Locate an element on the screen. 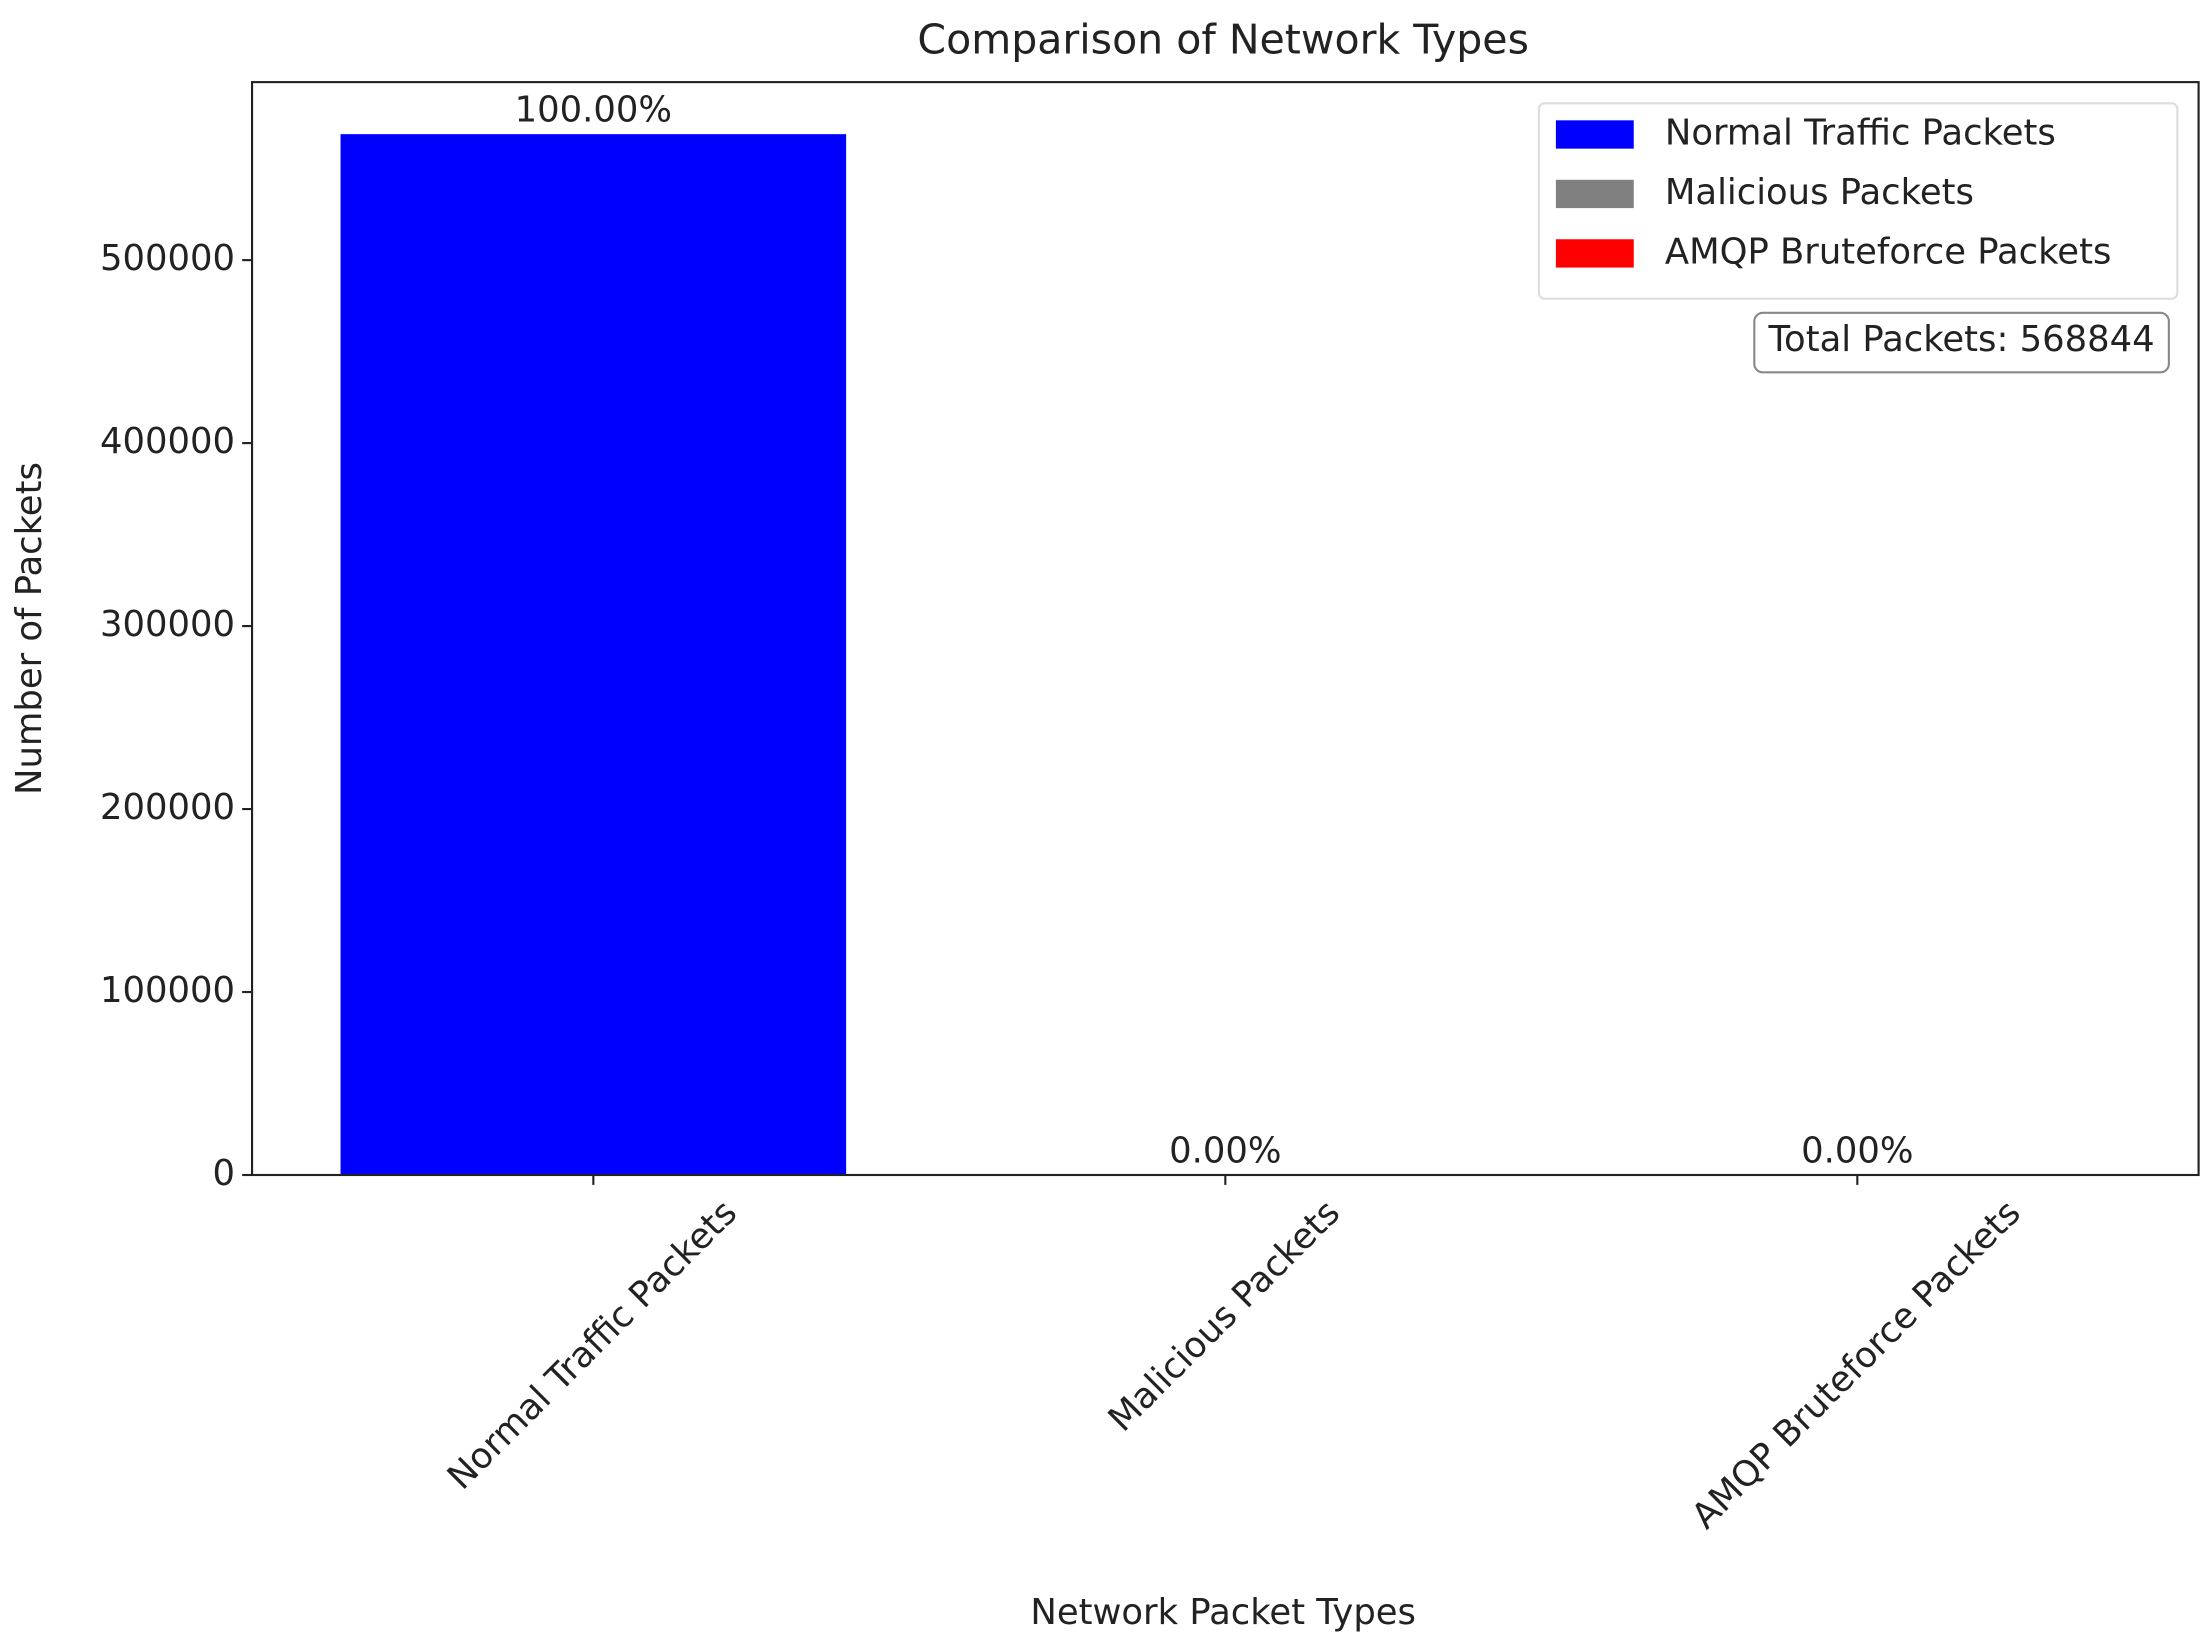  chart-title: Comparison of Network Types is located at coordinates (1223, 39).